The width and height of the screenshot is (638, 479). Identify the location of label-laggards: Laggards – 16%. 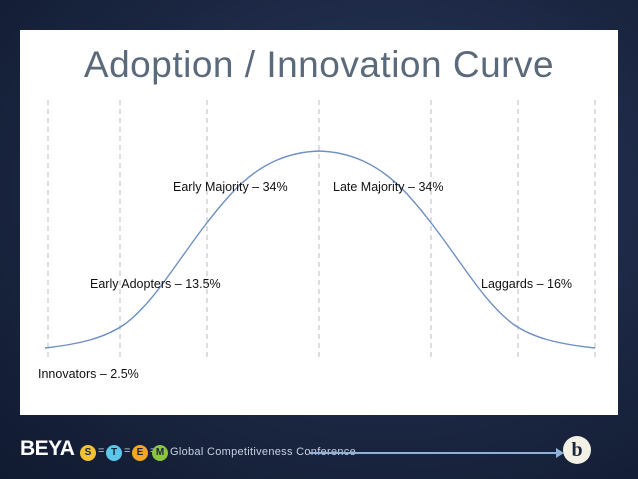
(527, 284).